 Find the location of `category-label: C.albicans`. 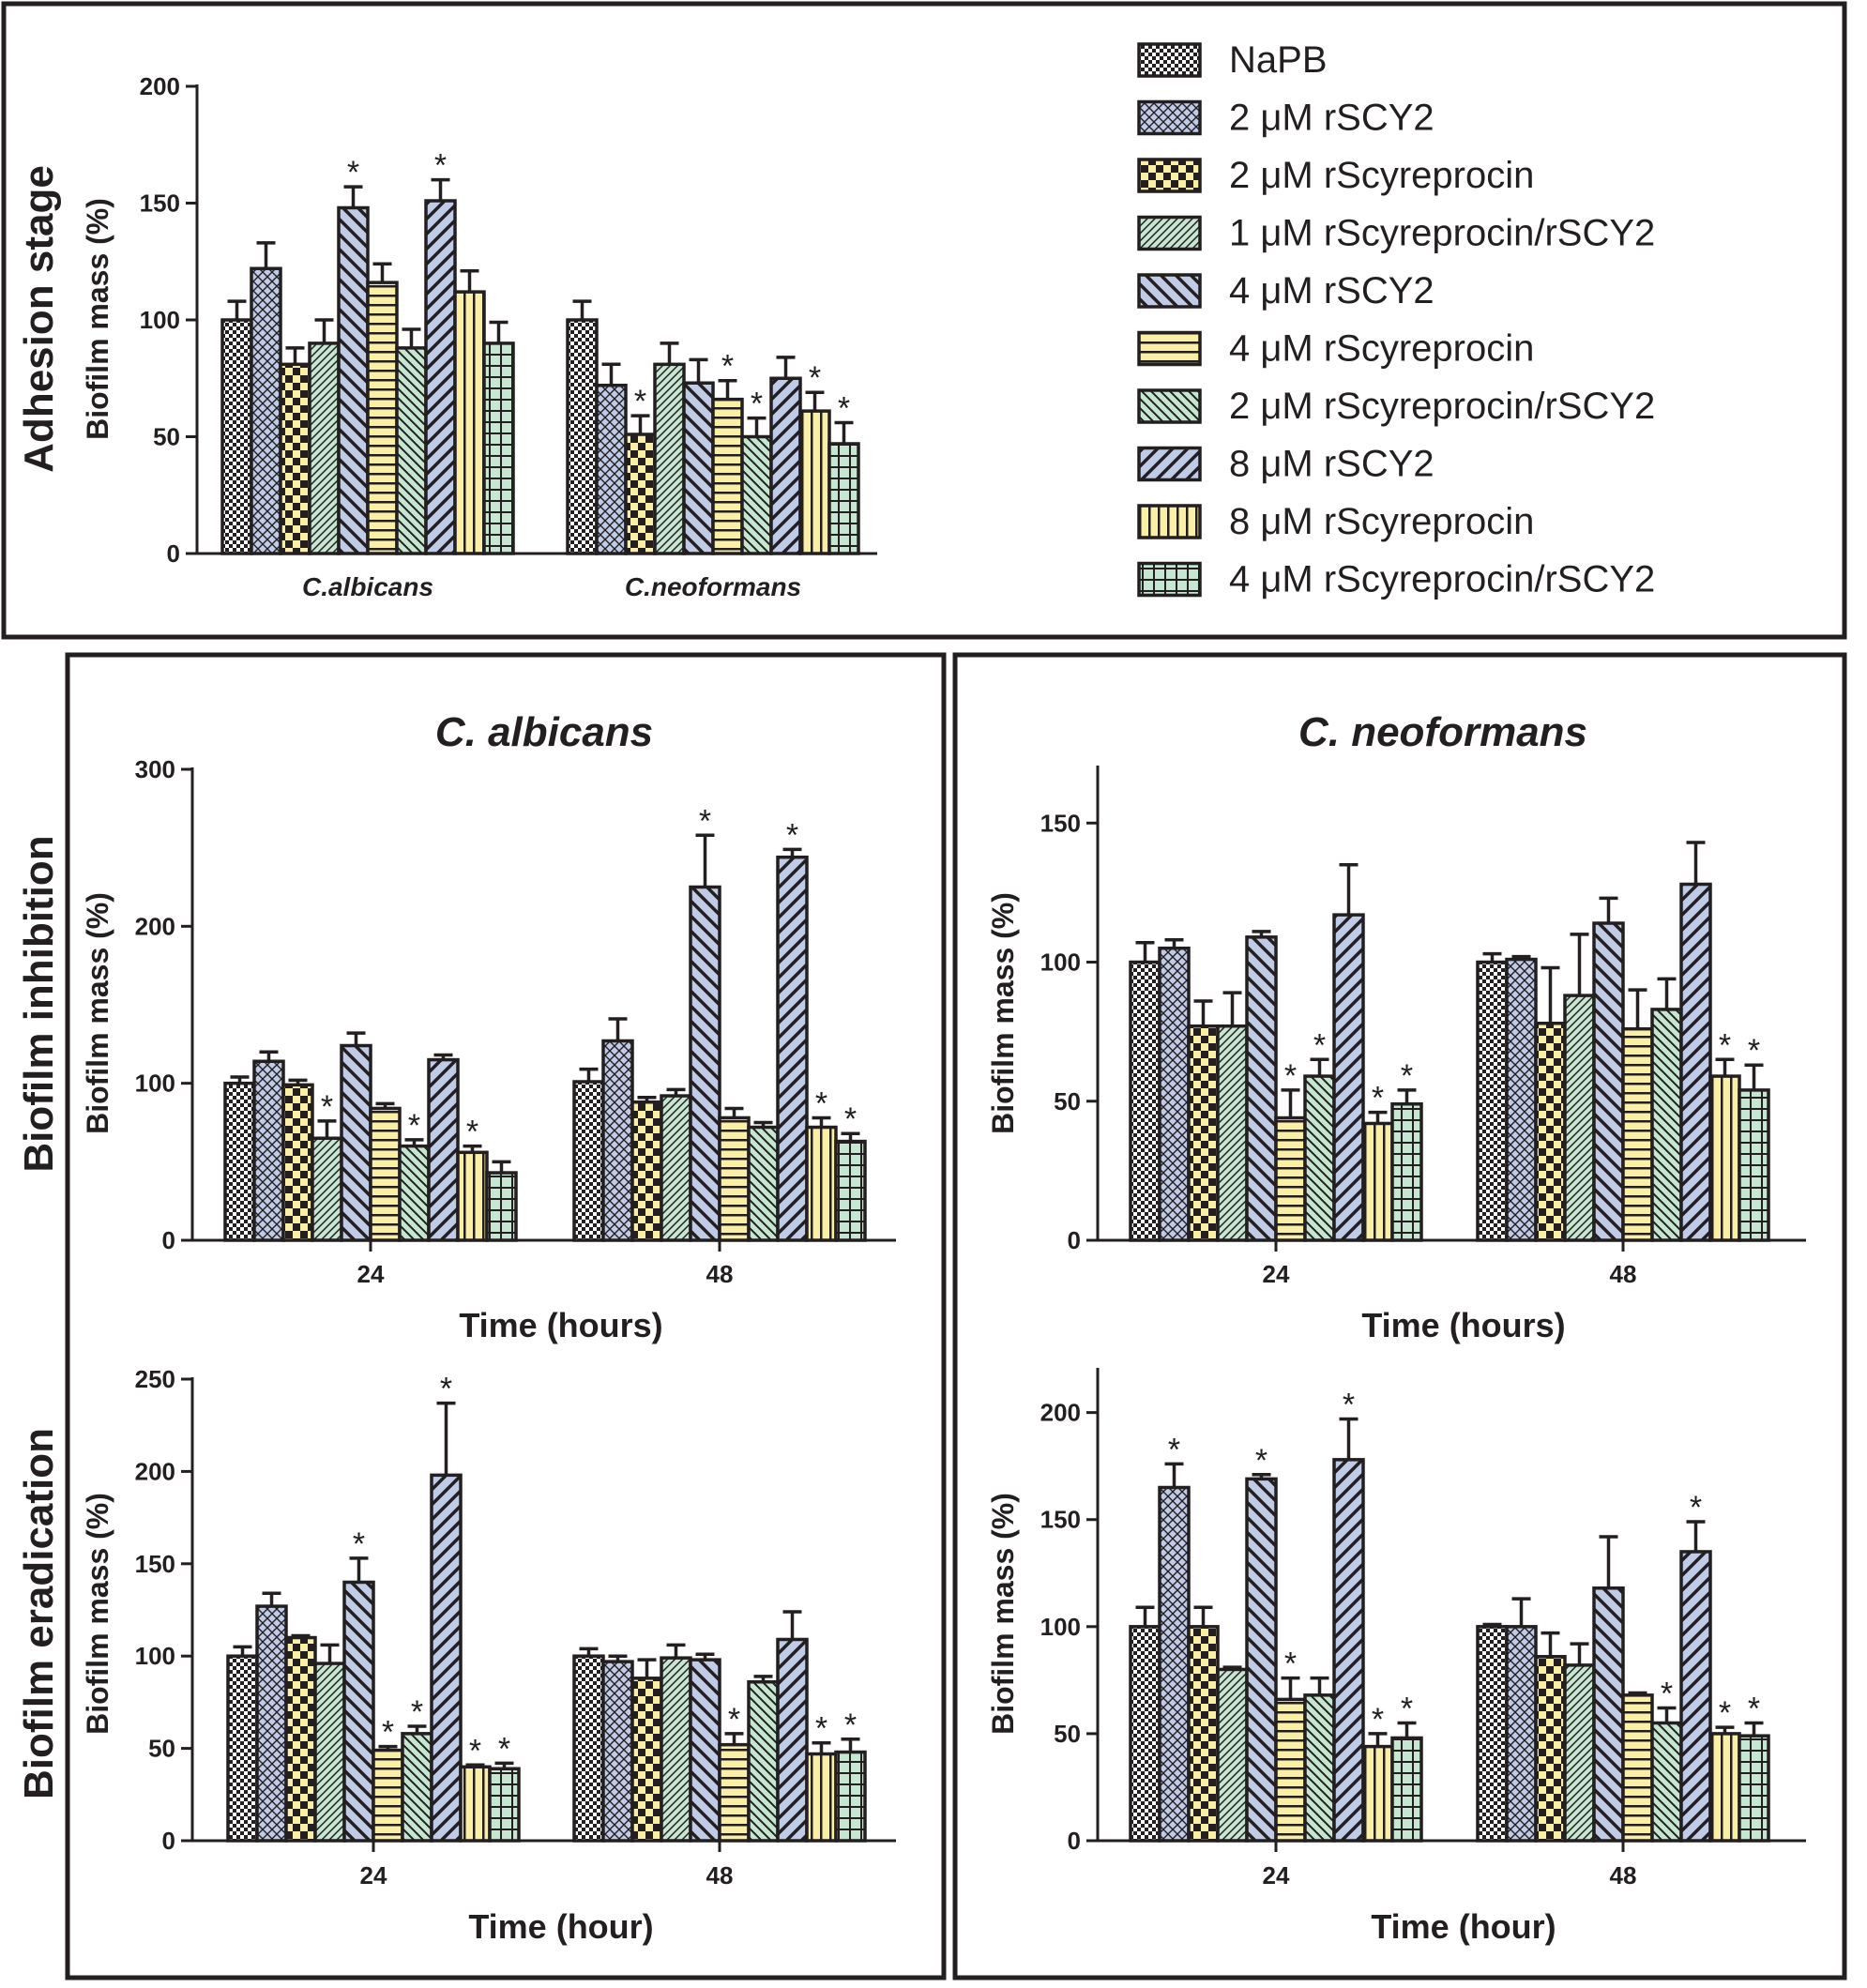

category-label: C.albicans is located at coordinates (367, 586).